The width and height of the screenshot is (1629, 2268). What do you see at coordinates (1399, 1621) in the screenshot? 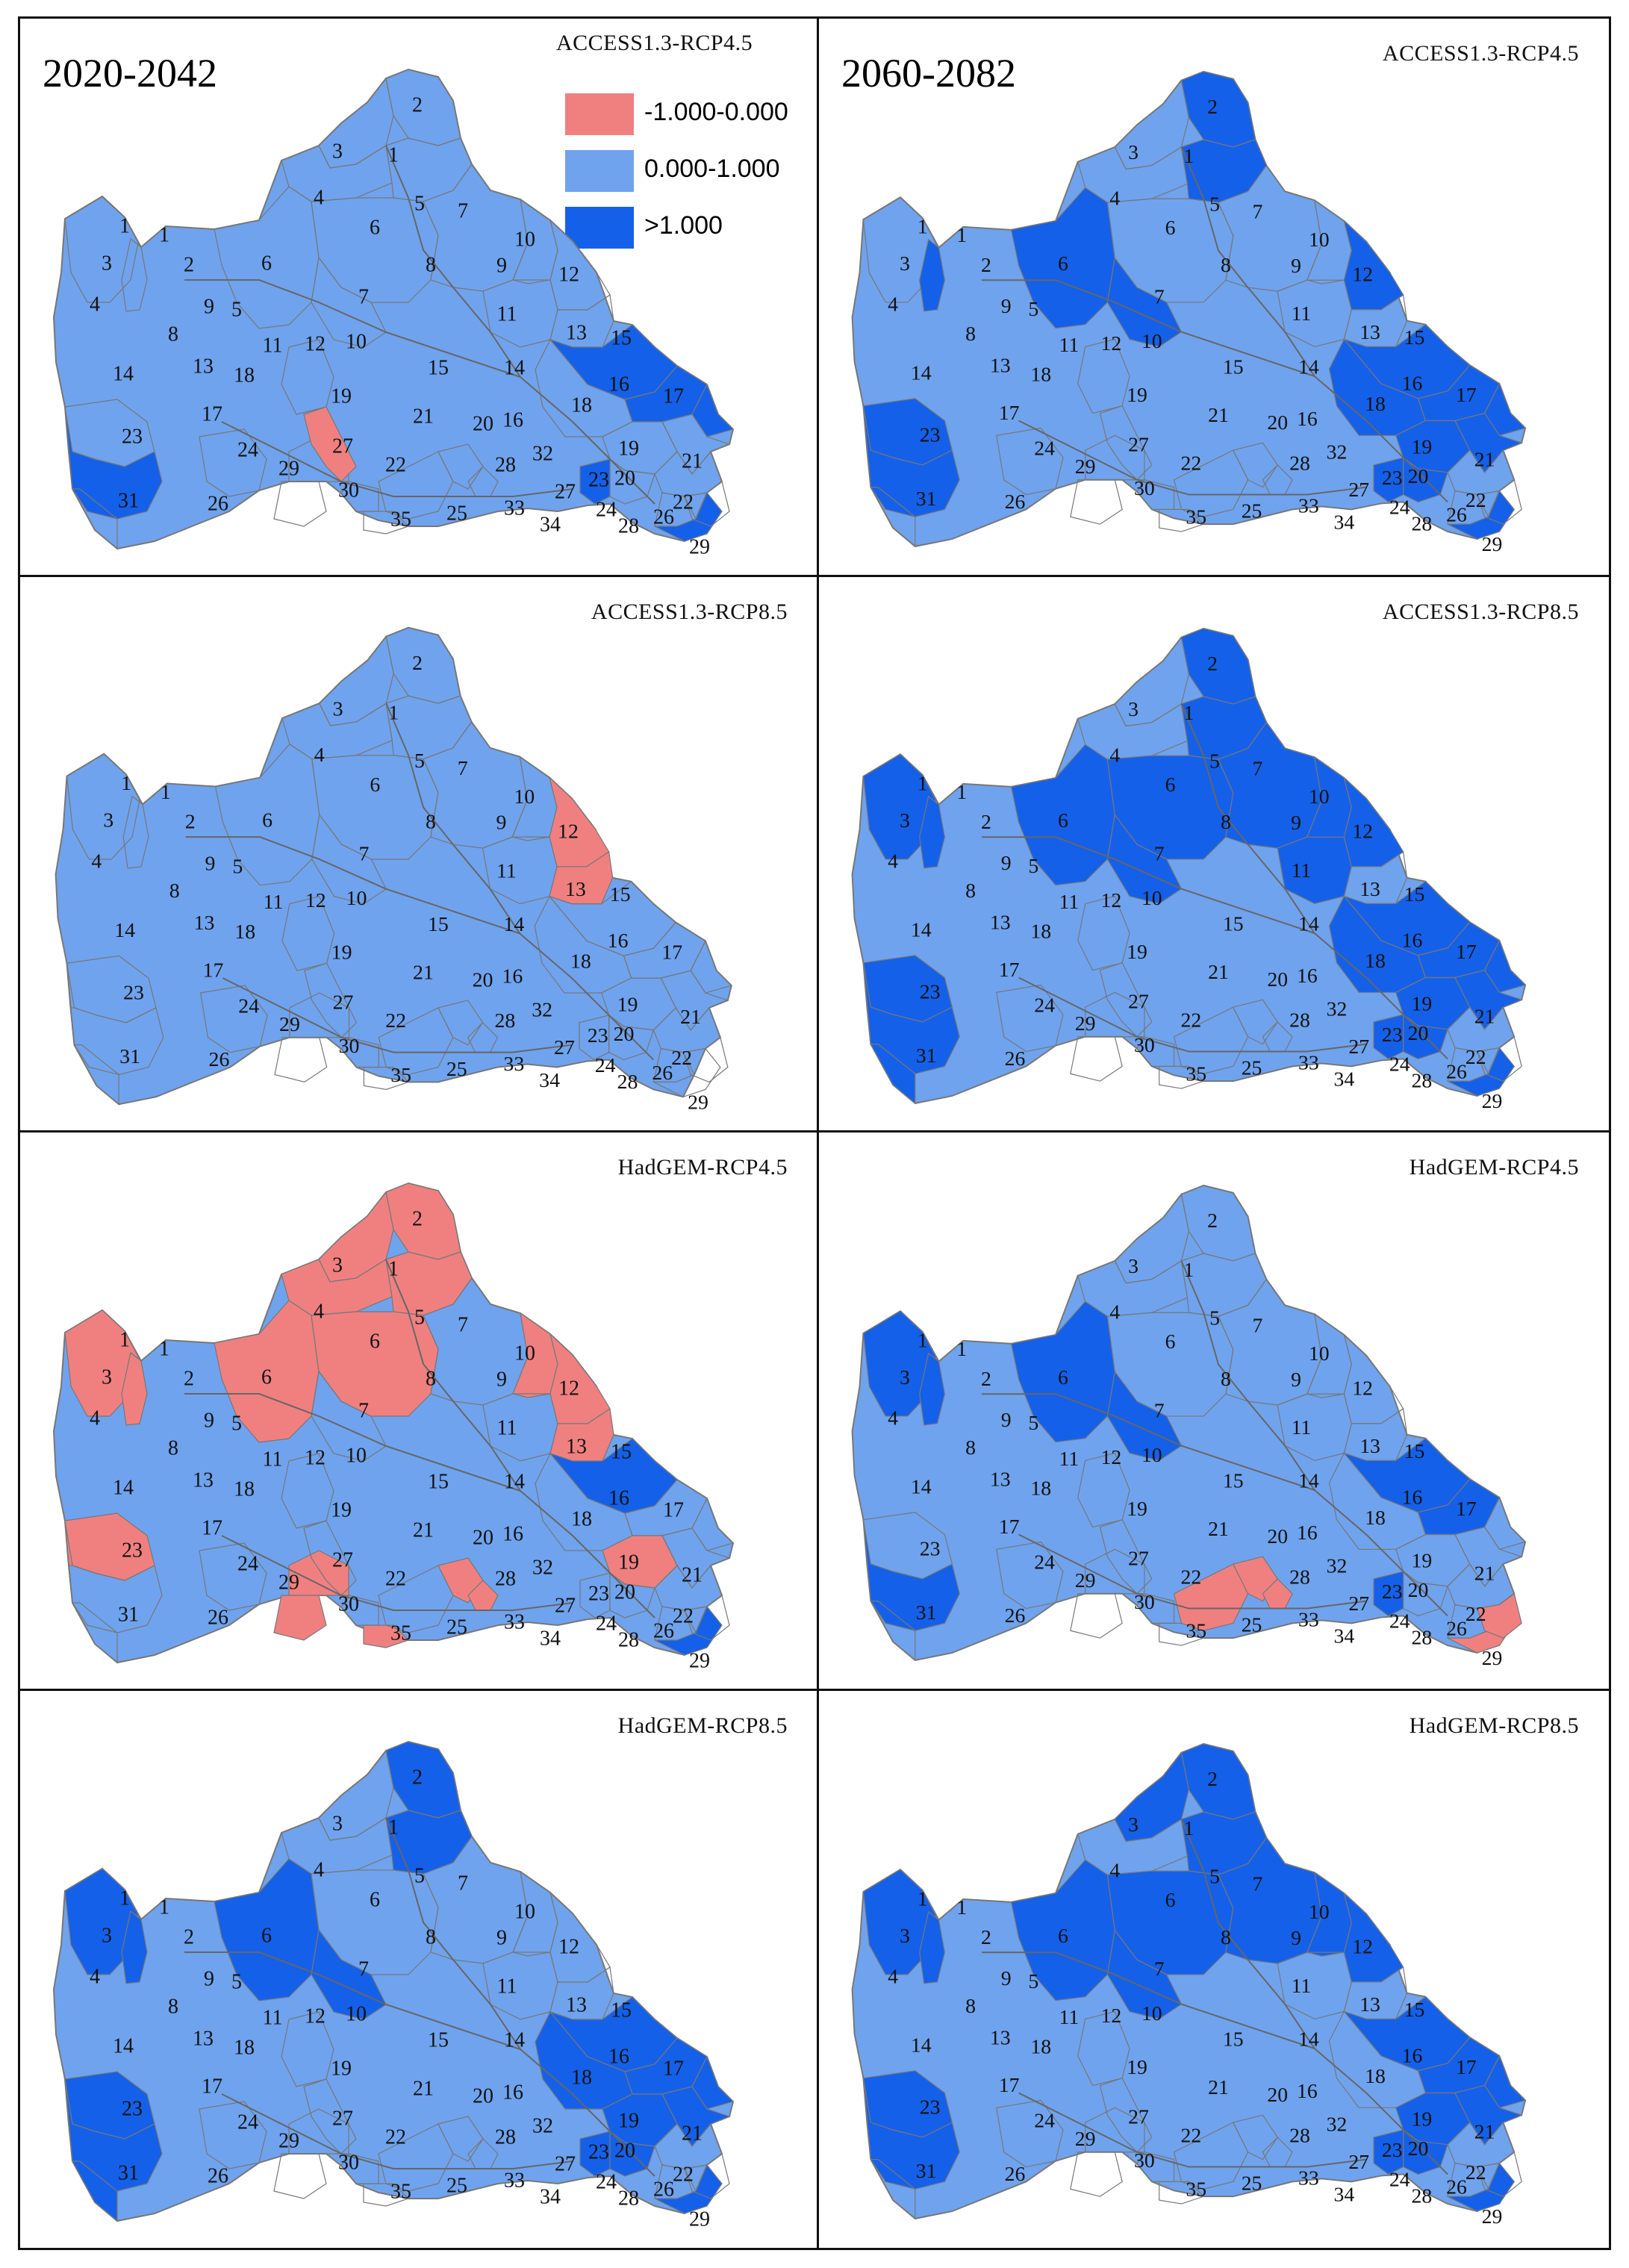
I see `subbasin-label: 24` at bounding box center [1399, 1621].